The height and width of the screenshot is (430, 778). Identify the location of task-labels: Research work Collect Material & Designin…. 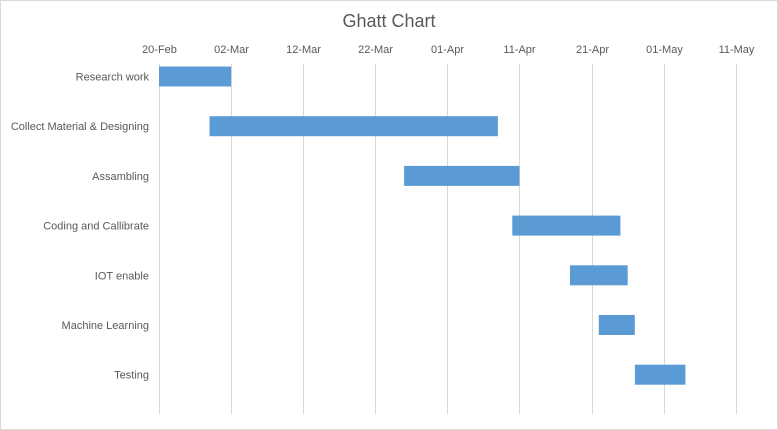
(80, 227).